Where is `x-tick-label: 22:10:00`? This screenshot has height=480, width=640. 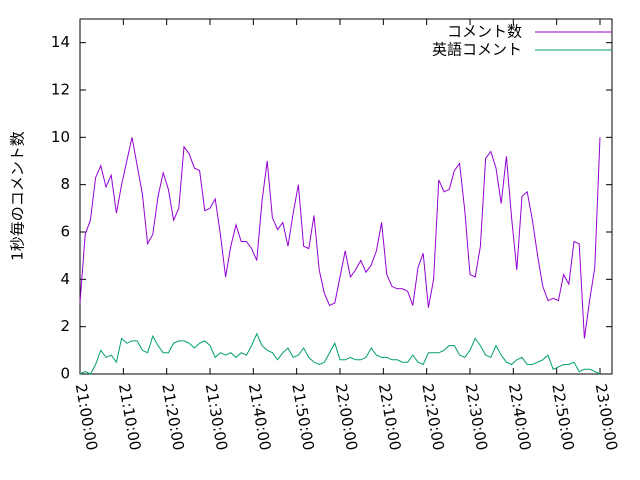 x-tick-label: 22:10:00 is located at coordinates (389, 416).